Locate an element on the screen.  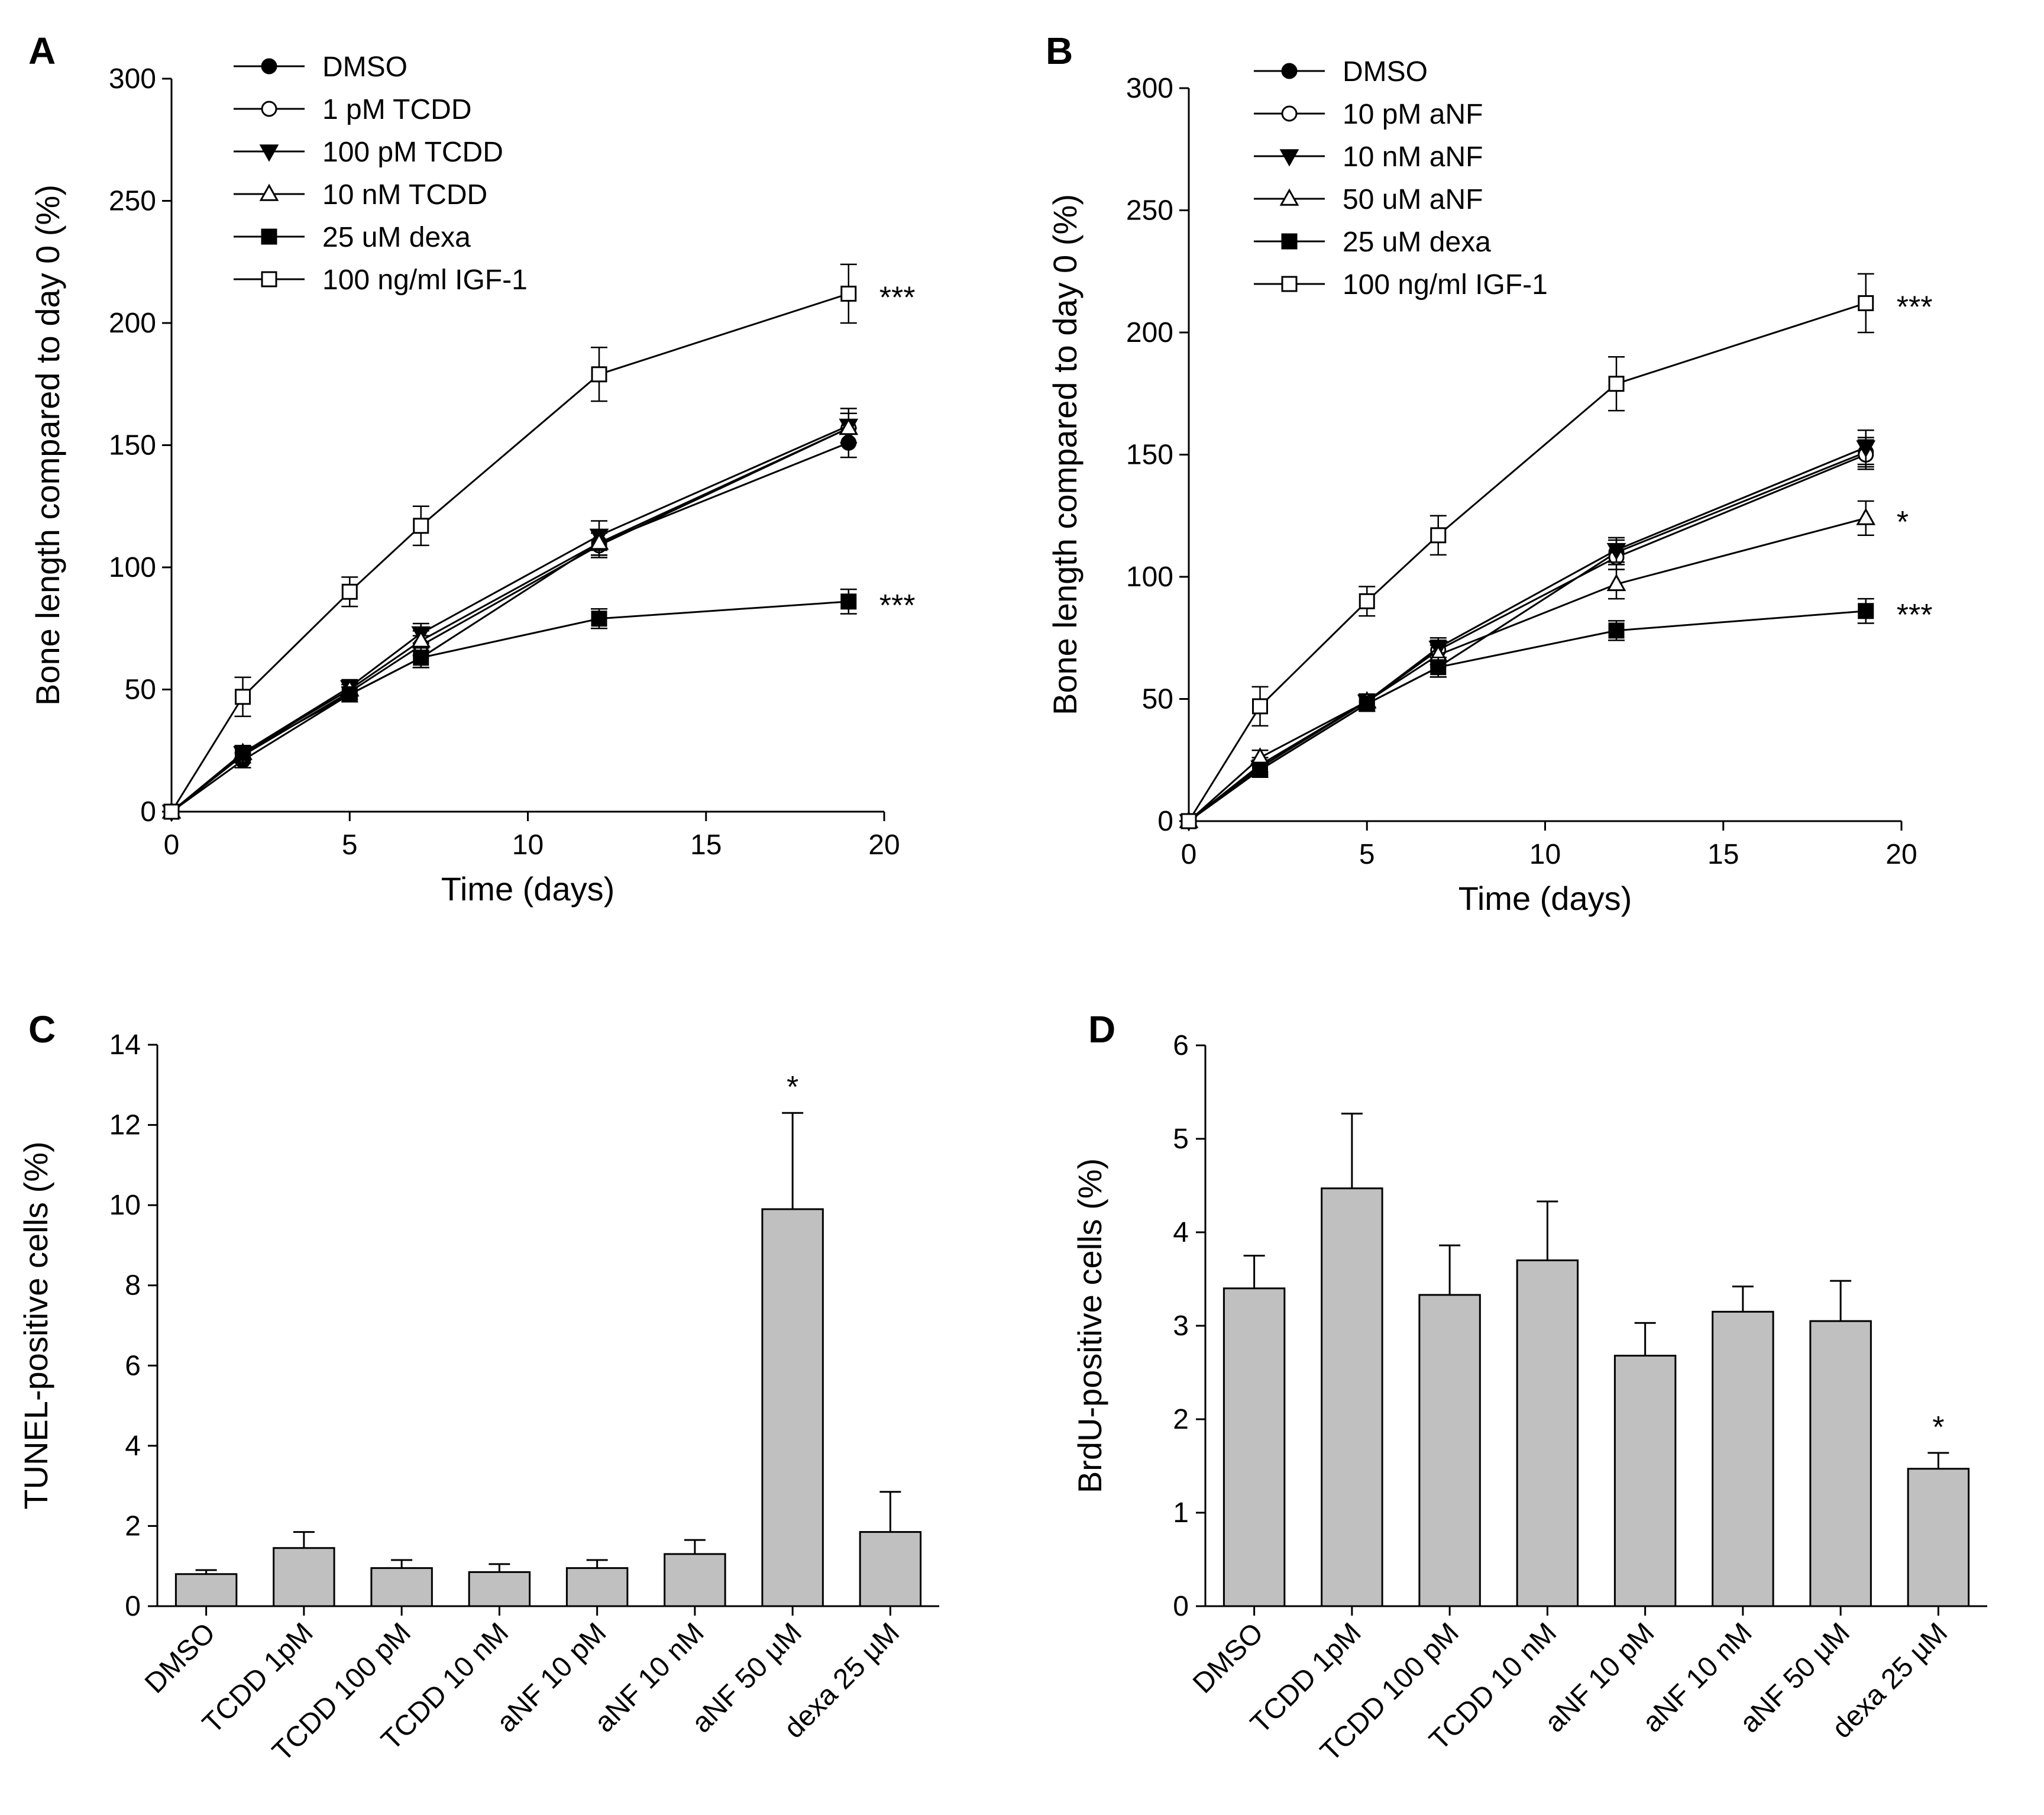
x-tick-label: 15 is located at coordinates (706, 845).